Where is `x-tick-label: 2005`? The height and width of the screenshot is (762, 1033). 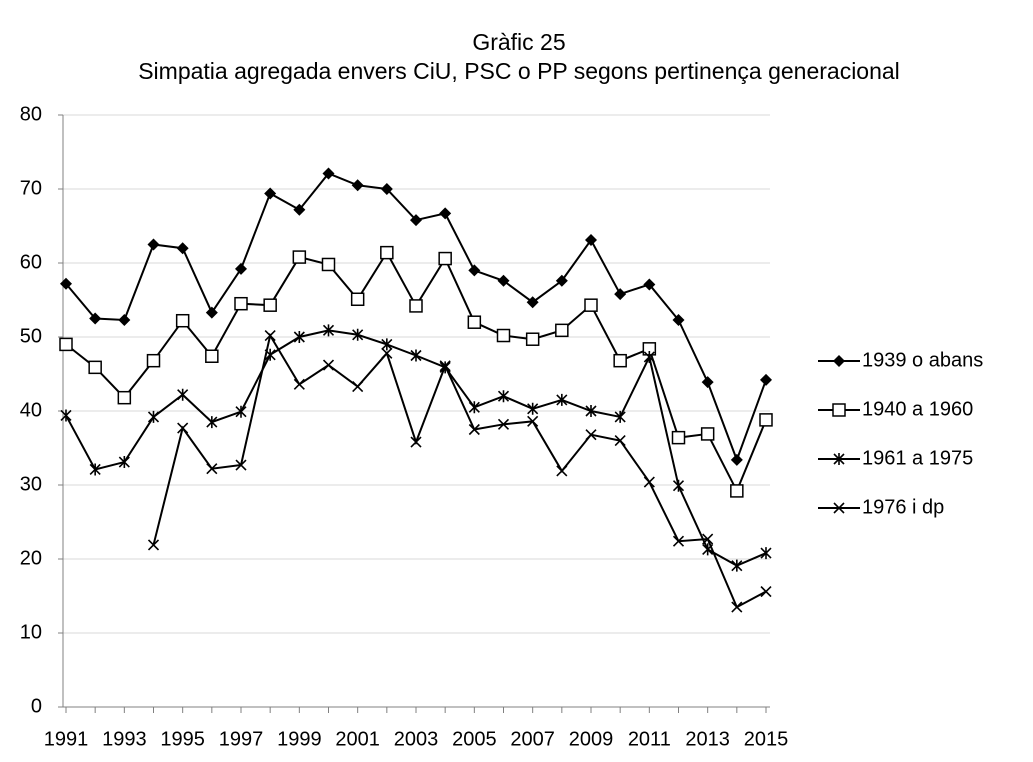
x-tick-label: 2005 is located at coordinates (474, 739).